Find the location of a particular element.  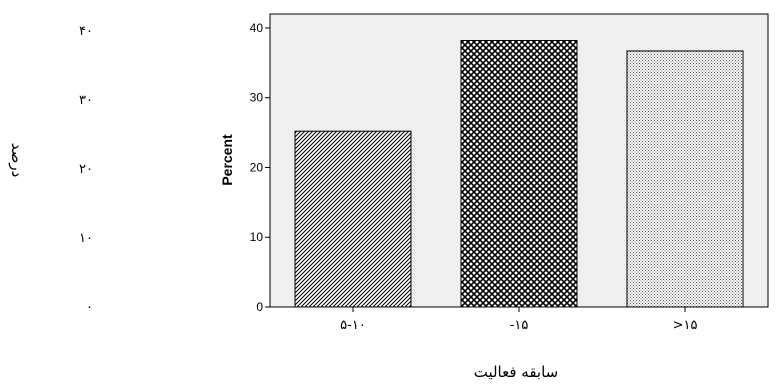

persian-y-tick-label: ۴۰ is located at coordinates (86, 31).